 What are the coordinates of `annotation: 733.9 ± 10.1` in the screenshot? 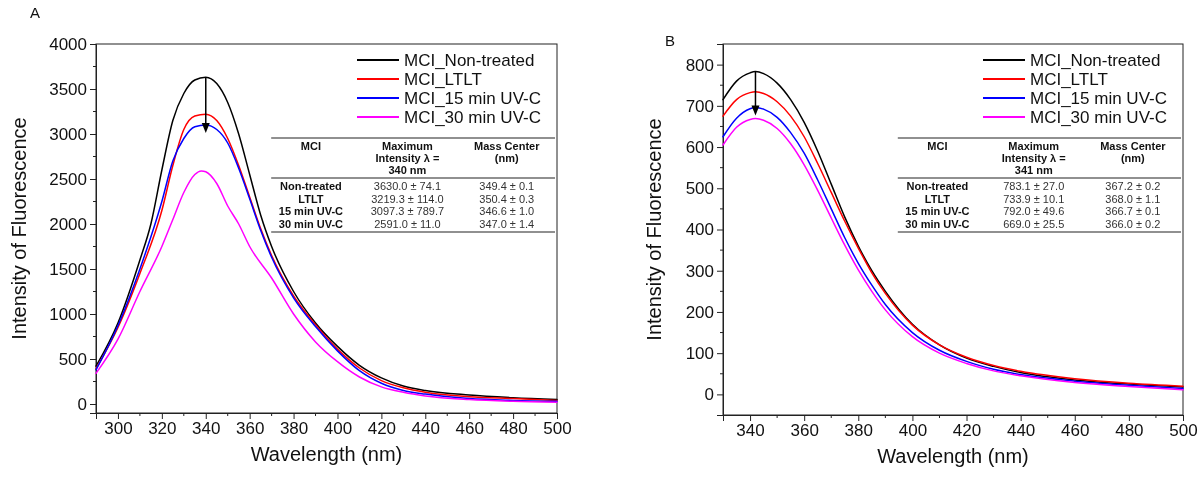 It's located at (1034, 198).